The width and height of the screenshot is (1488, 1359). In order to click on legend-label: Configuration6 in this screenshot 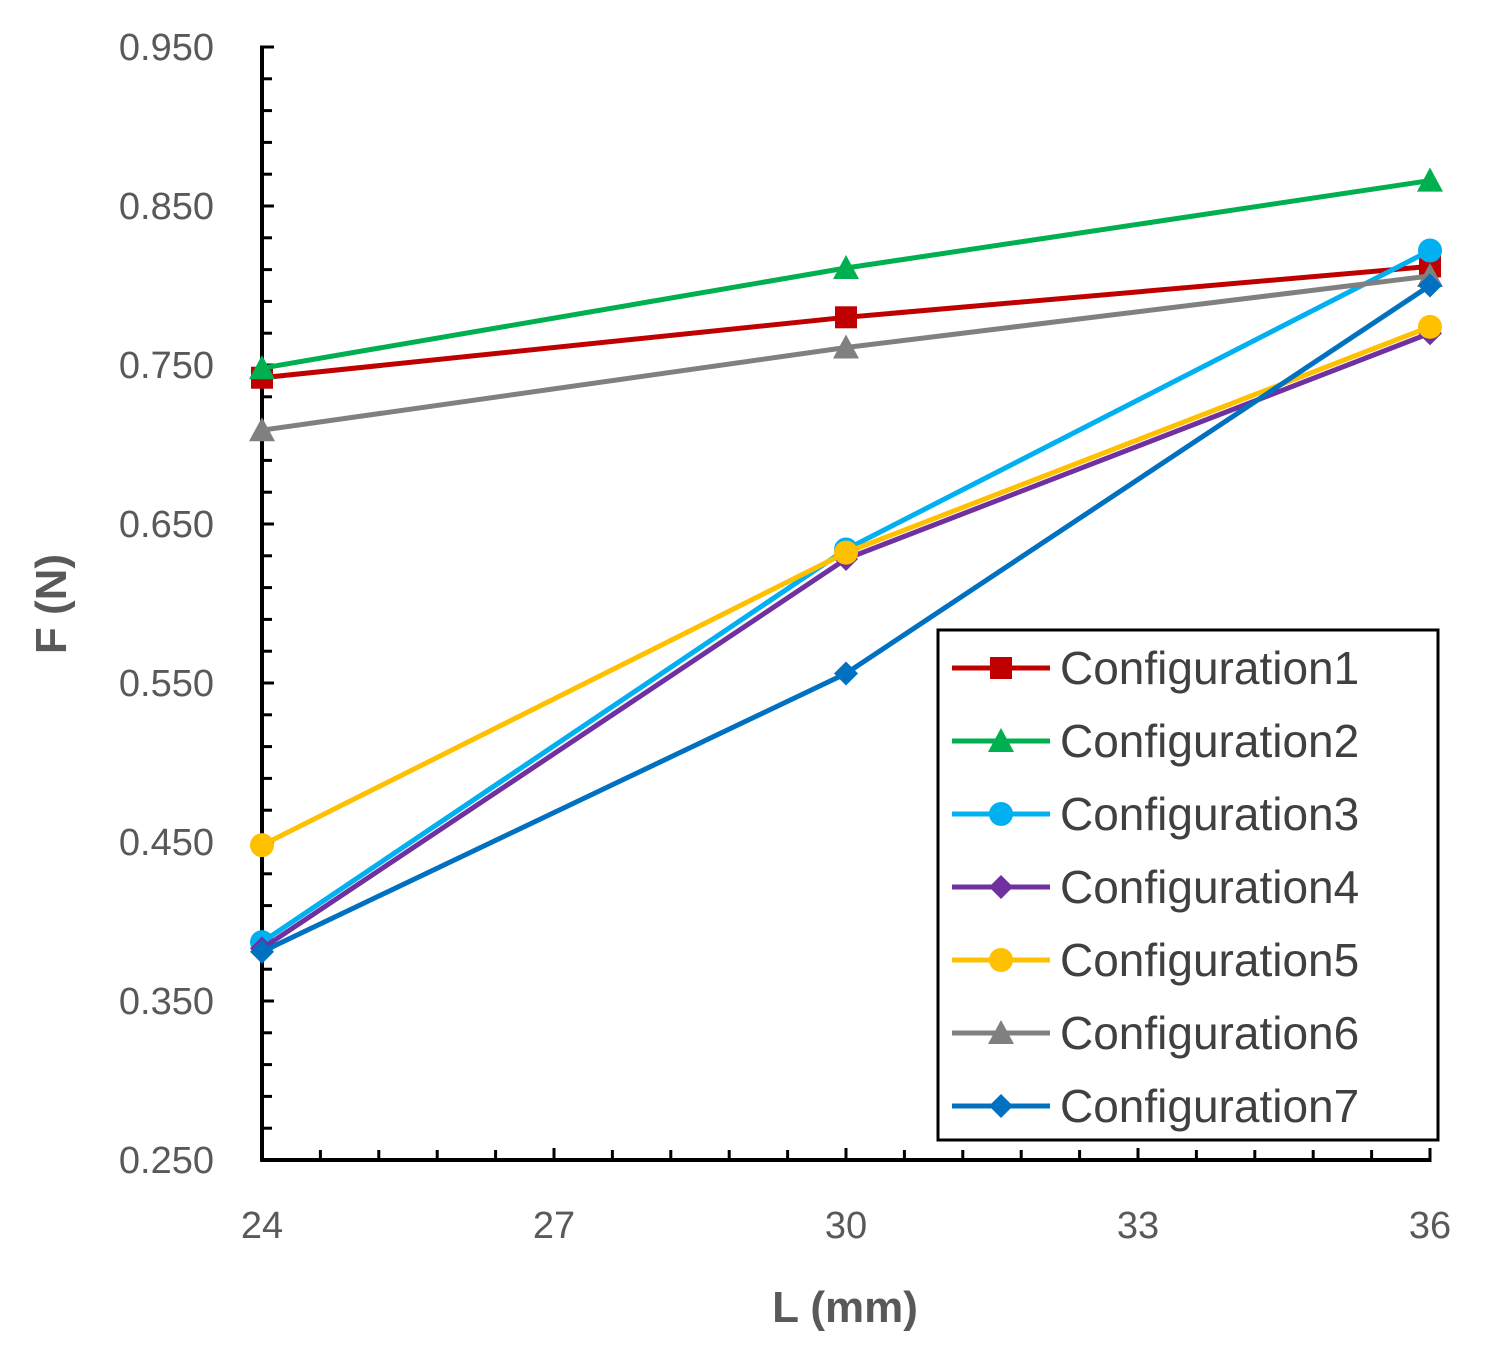, I will do `click(1209, 1033)`.